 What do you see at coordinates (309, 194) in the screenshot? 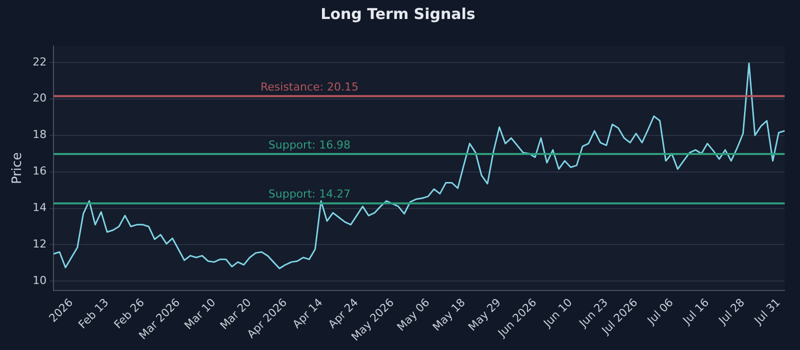
I see `ref-line-label: Support: 14.27` at bounding box center [309, 194].